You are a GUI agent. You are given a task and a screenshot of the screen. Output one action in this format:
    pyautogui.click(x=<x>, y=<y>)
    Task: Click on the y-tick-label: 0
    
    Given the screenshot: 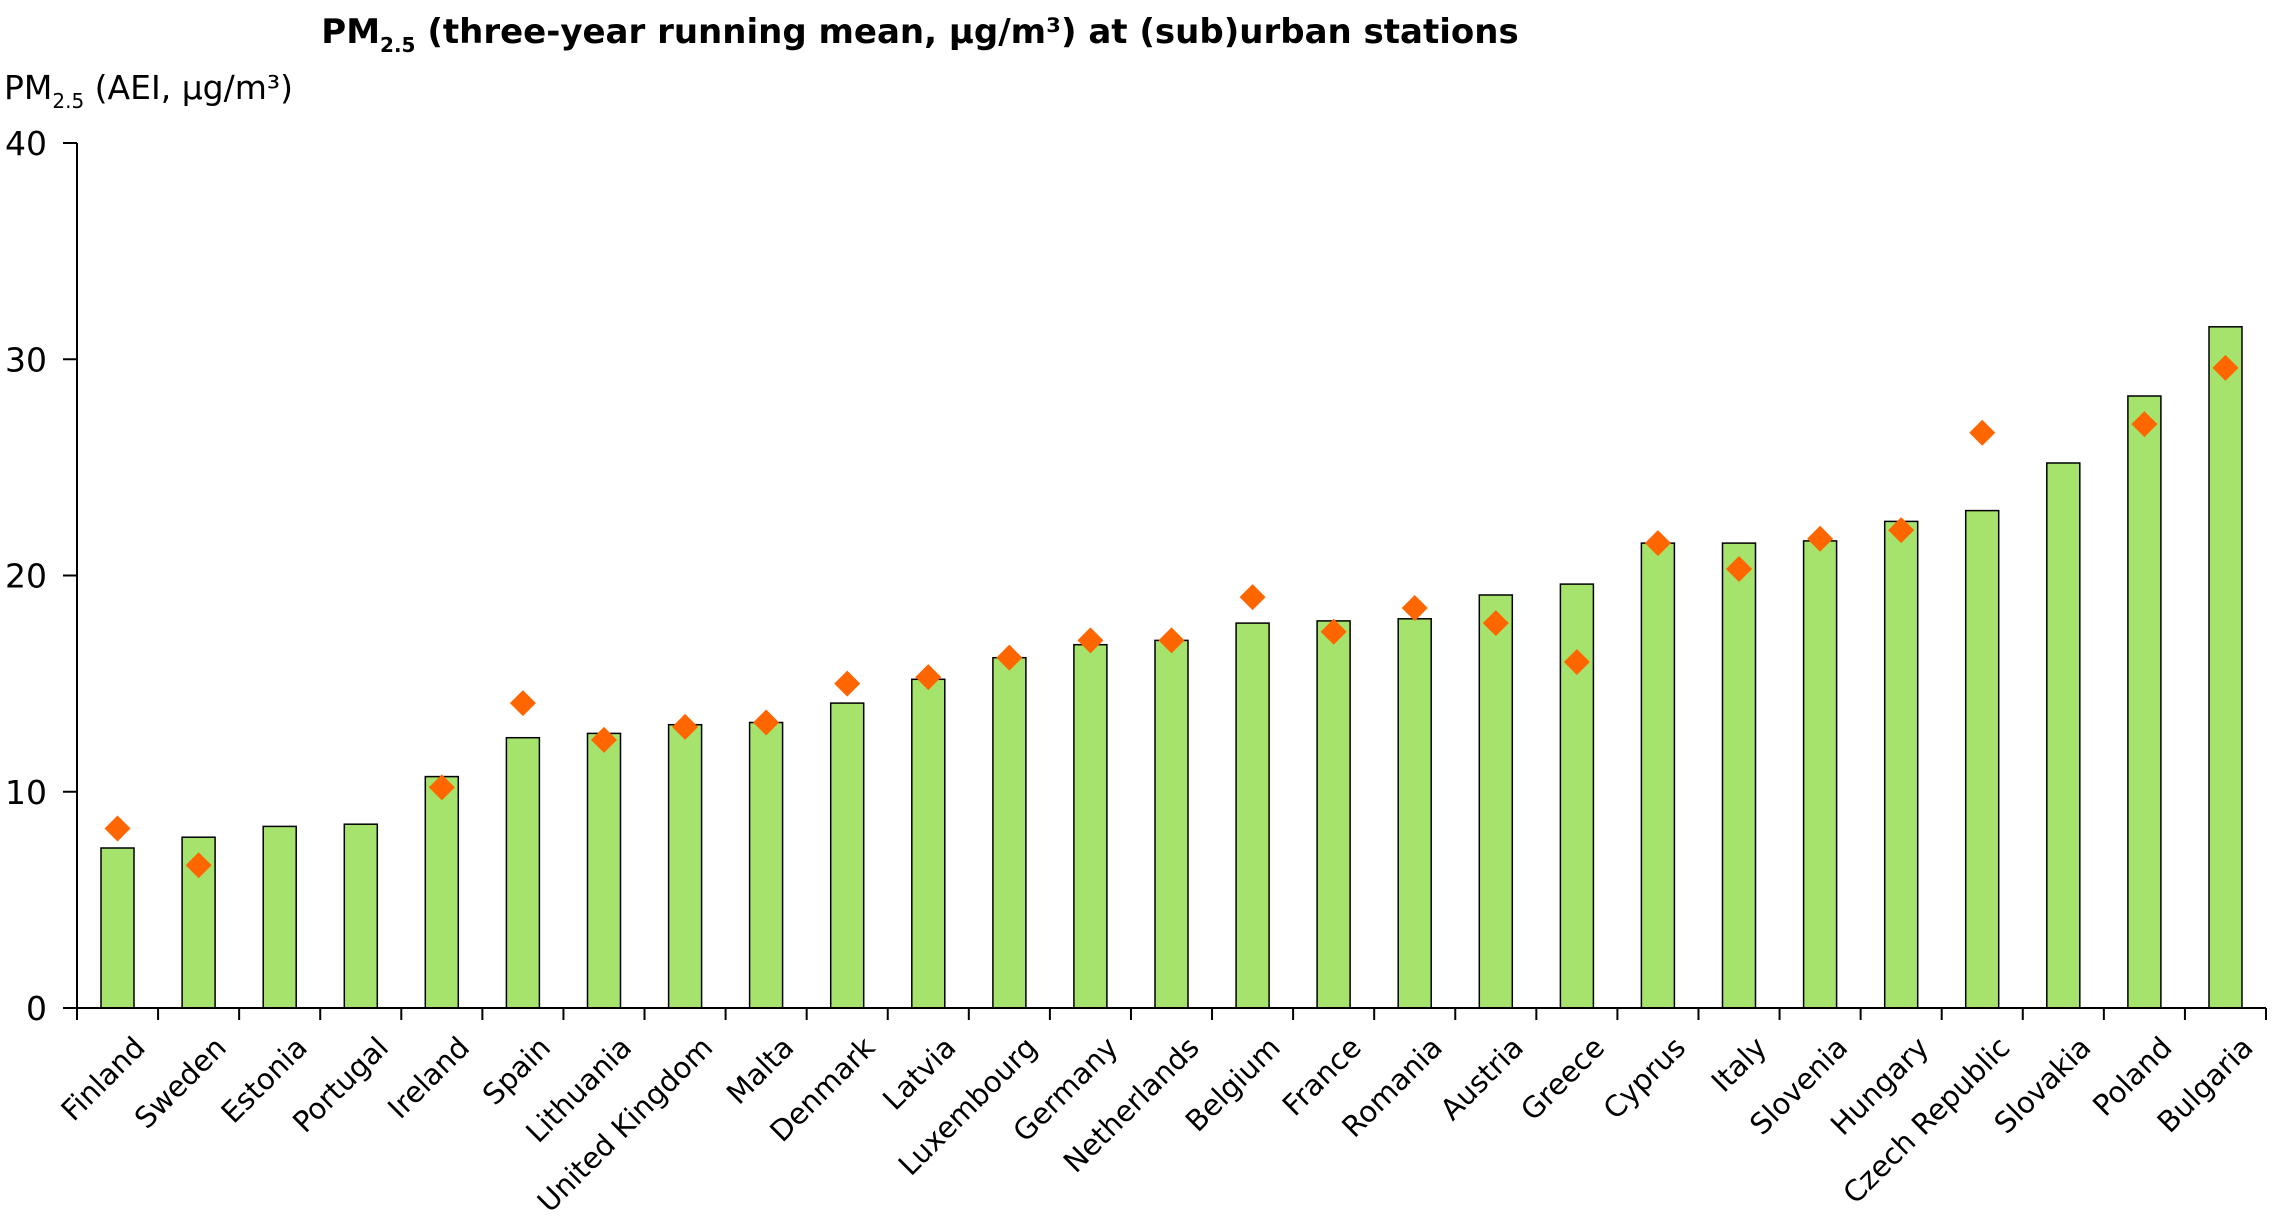 What is the action you would take?
    pyautogui.click(x=36, y=1008)
    